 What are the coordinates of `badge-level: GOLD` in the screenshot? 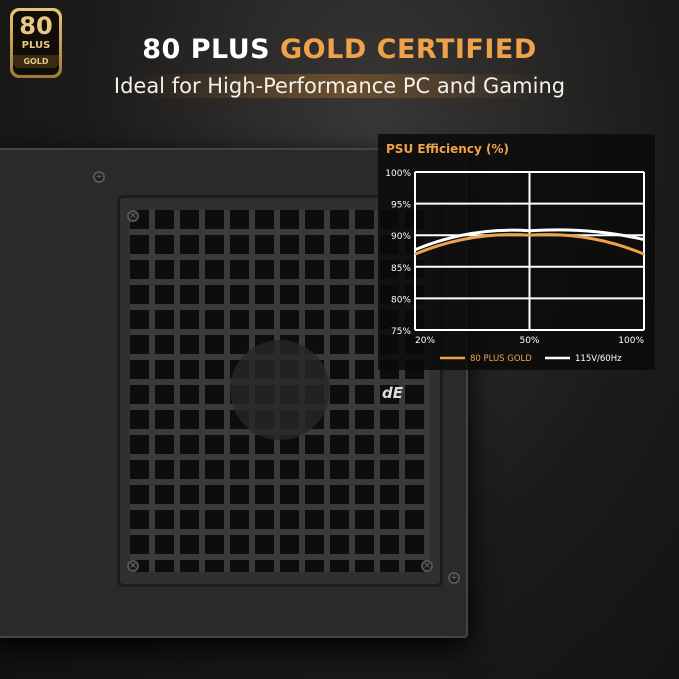 It's located at (36, 61).